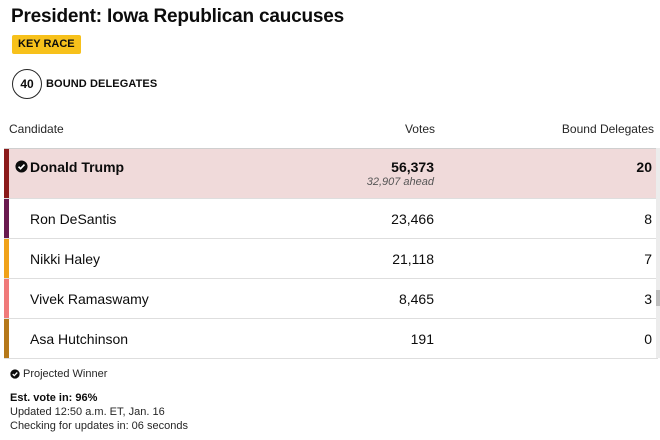 The width and height of the screenshot is (660, 440). What do you see at coordinates (102, 84) in the screenshot?
I see `bound-delegates-label: BOUND DELEGATES` at bounding box center [102, 84].